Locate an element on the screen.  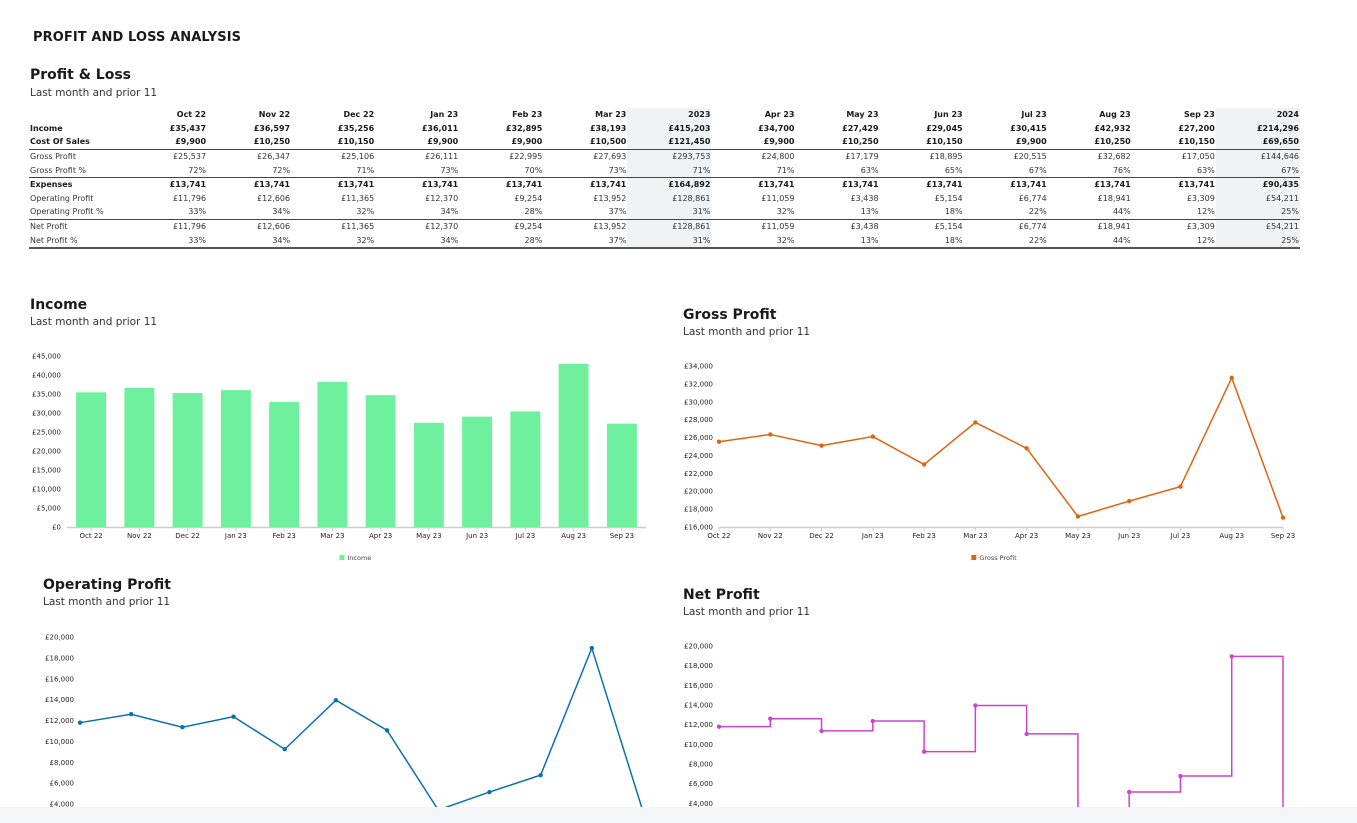
y-tick-label: £10,000 is located at coordinates (46, 490).